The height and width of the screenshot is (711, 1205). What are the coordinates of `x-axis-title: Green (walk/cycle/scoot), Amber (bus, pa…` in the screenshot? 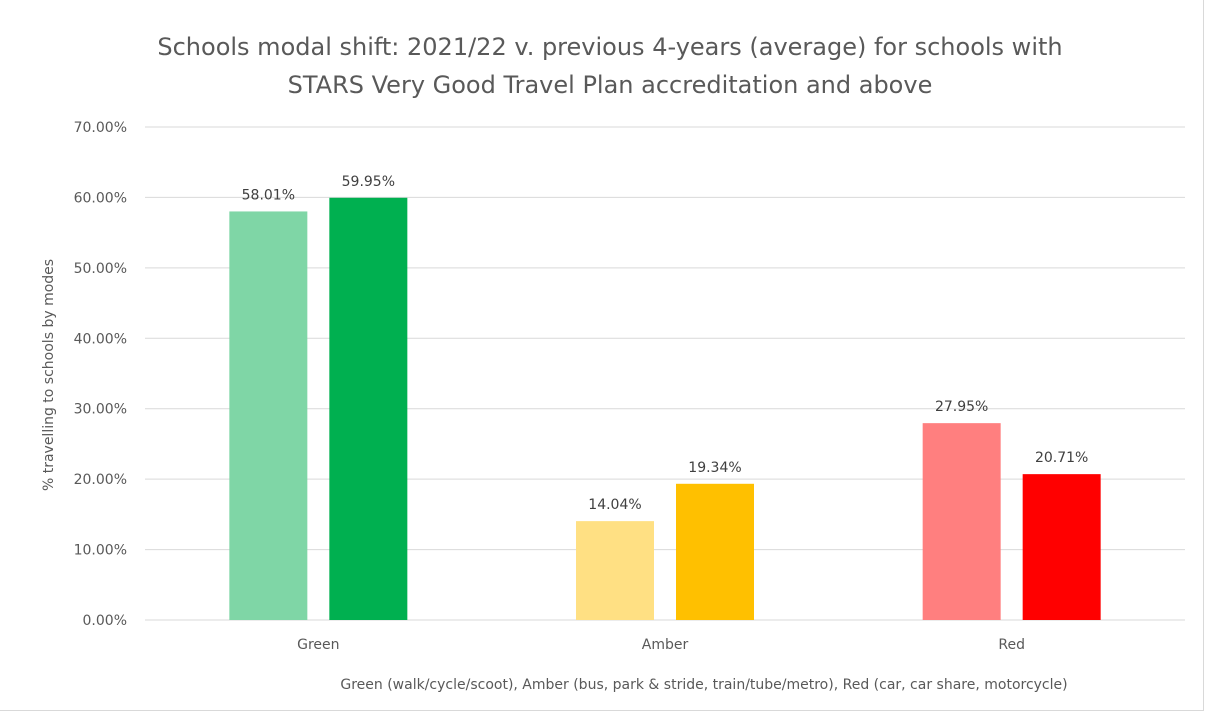 It's located at (703, 685).